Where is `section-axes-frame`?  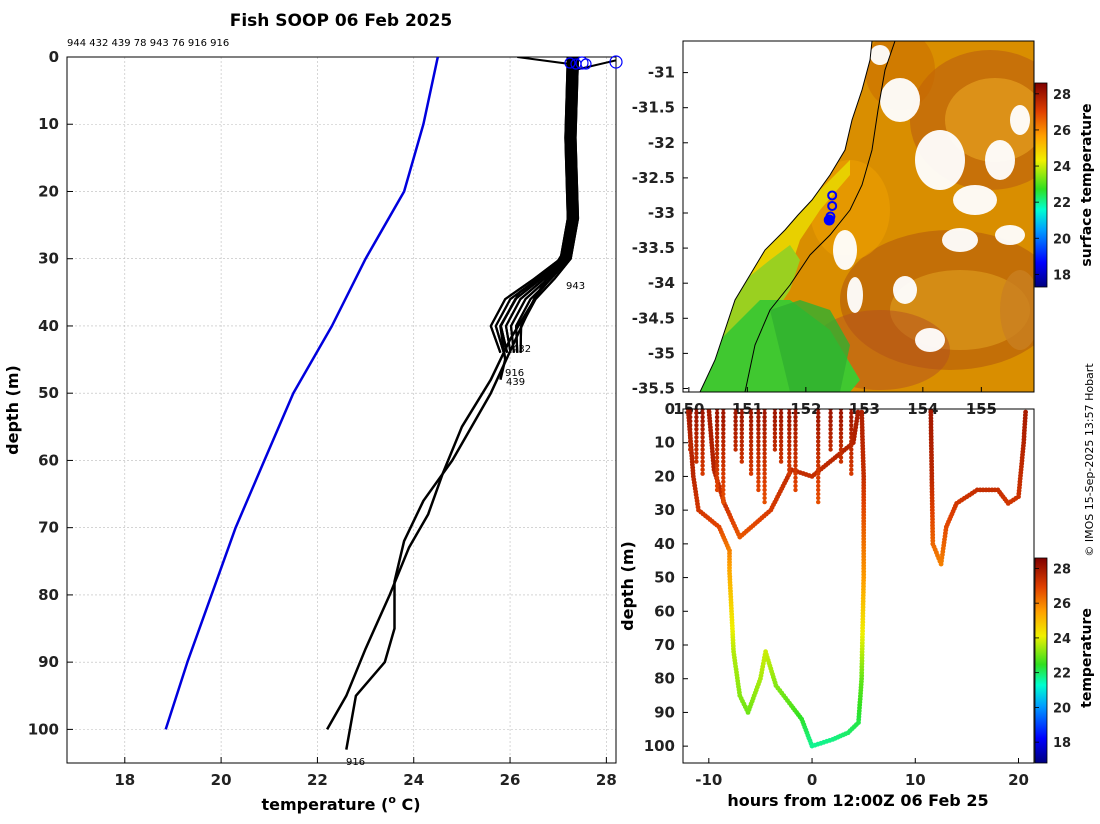 section-axes-frame is located at coordinates (858, 586).